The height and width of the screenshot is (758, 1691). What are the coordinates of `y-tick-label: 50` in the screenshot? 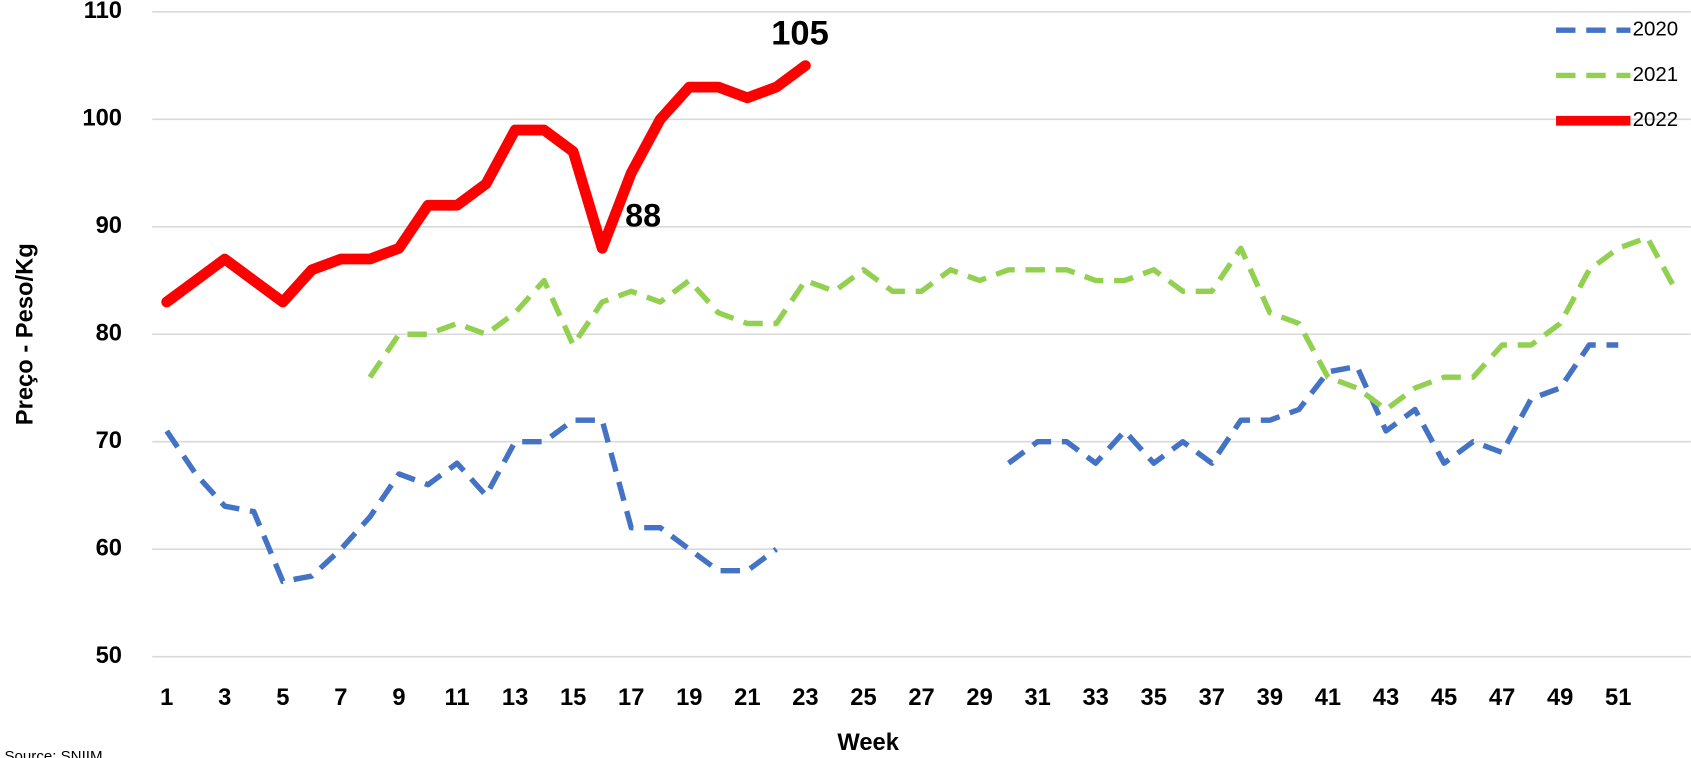 It's located at (109, 656).